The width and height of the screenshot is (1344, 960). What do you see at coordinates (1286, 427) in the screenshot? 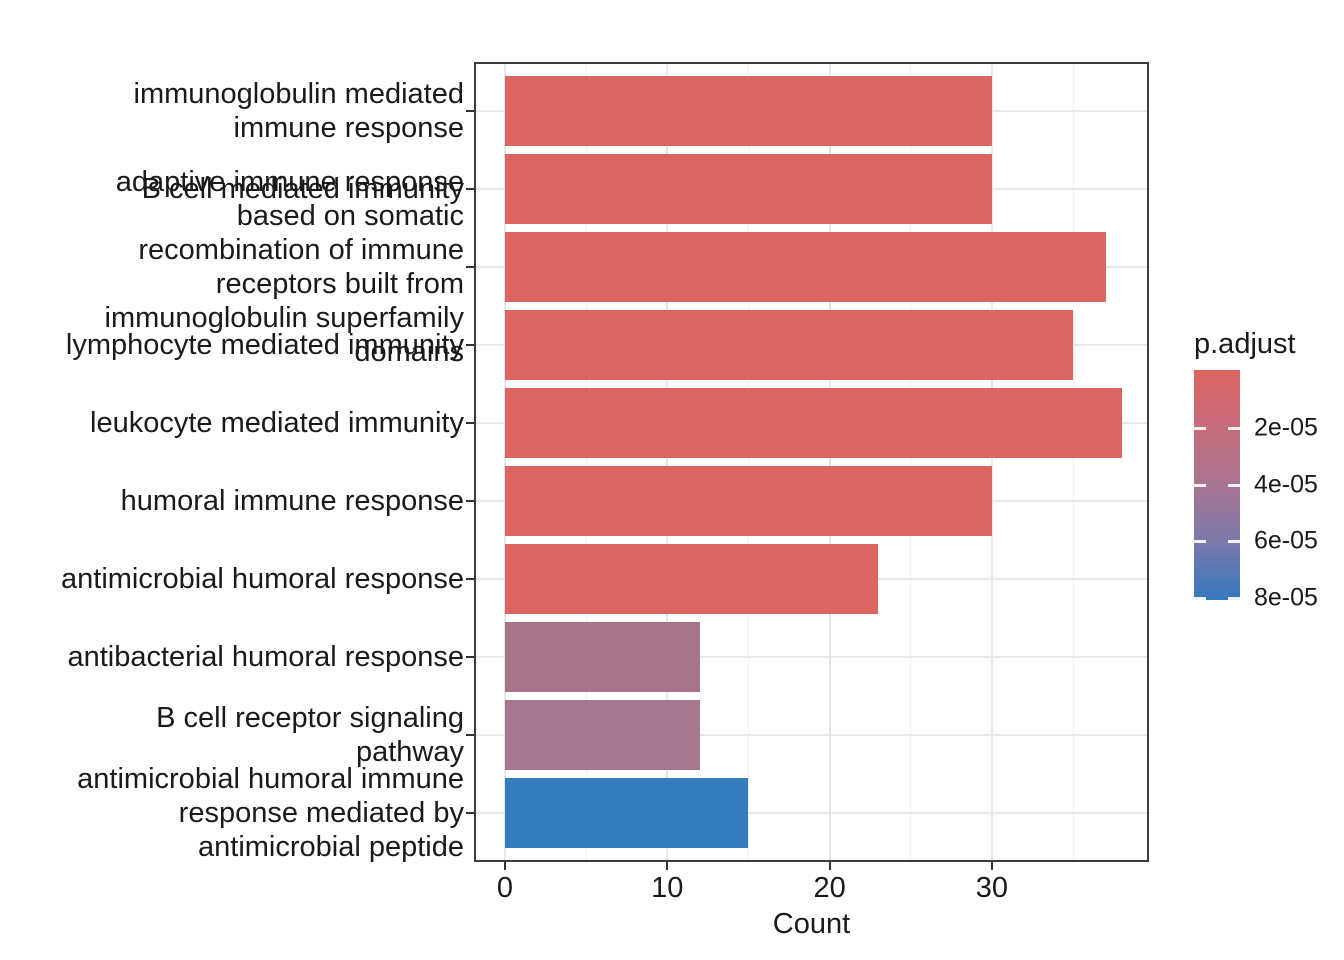
I see `legend-tick-label: 2e-05` at bounding box center [1286, 427].